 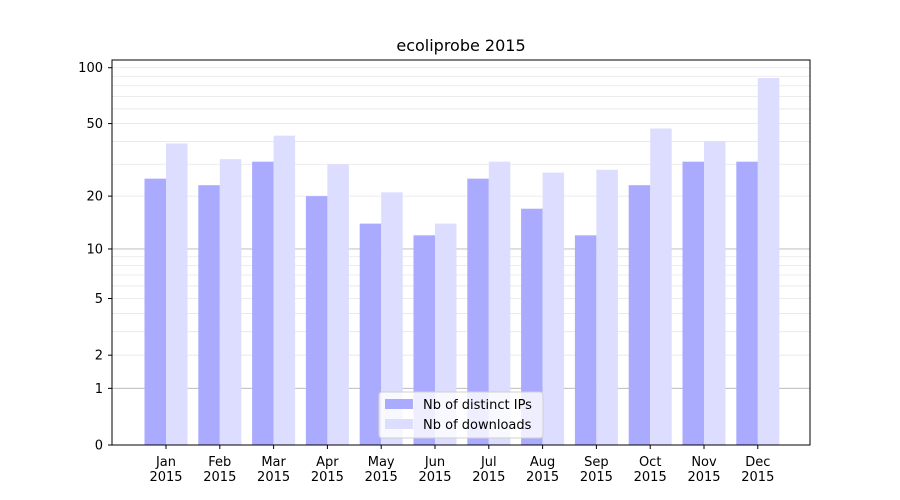 What do you see at coordinates (478, 311) in the screenshot?
I see `bar-distinct-ips-jul` at bounding box center [478, 311].